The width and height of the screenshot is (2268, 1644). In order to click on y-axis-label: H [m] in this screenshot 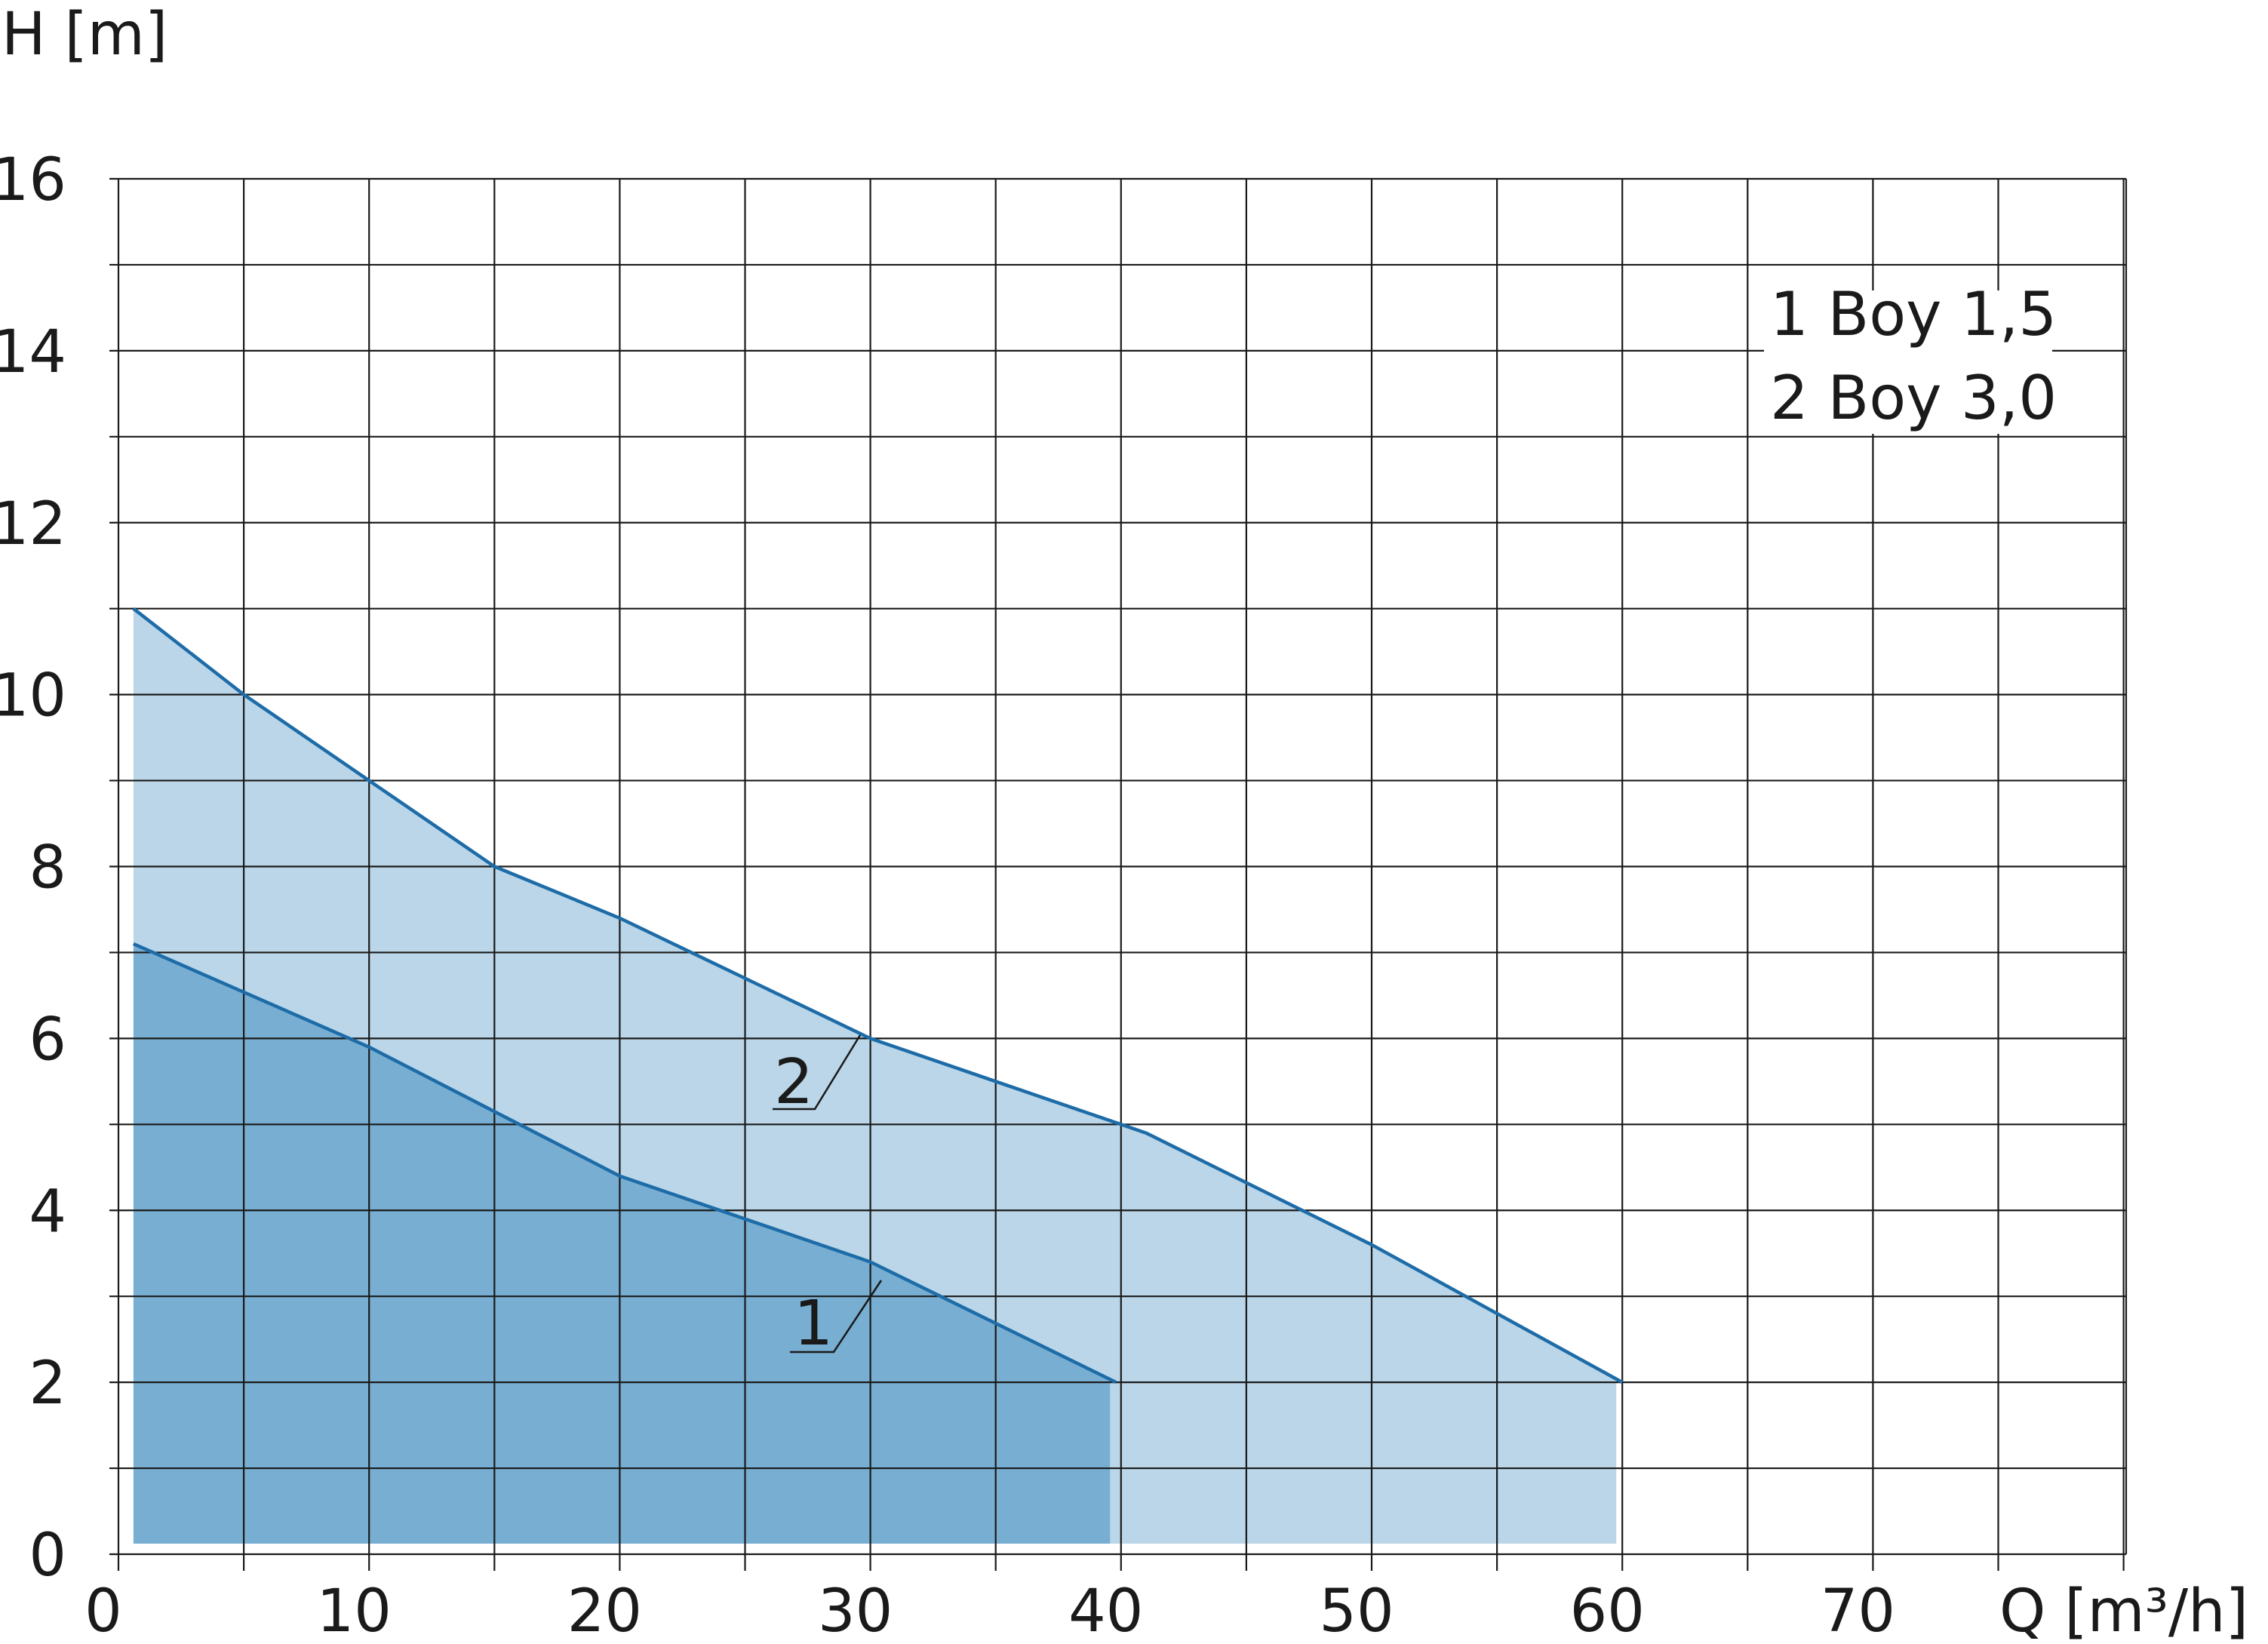, I will do `click(84, 35)`.